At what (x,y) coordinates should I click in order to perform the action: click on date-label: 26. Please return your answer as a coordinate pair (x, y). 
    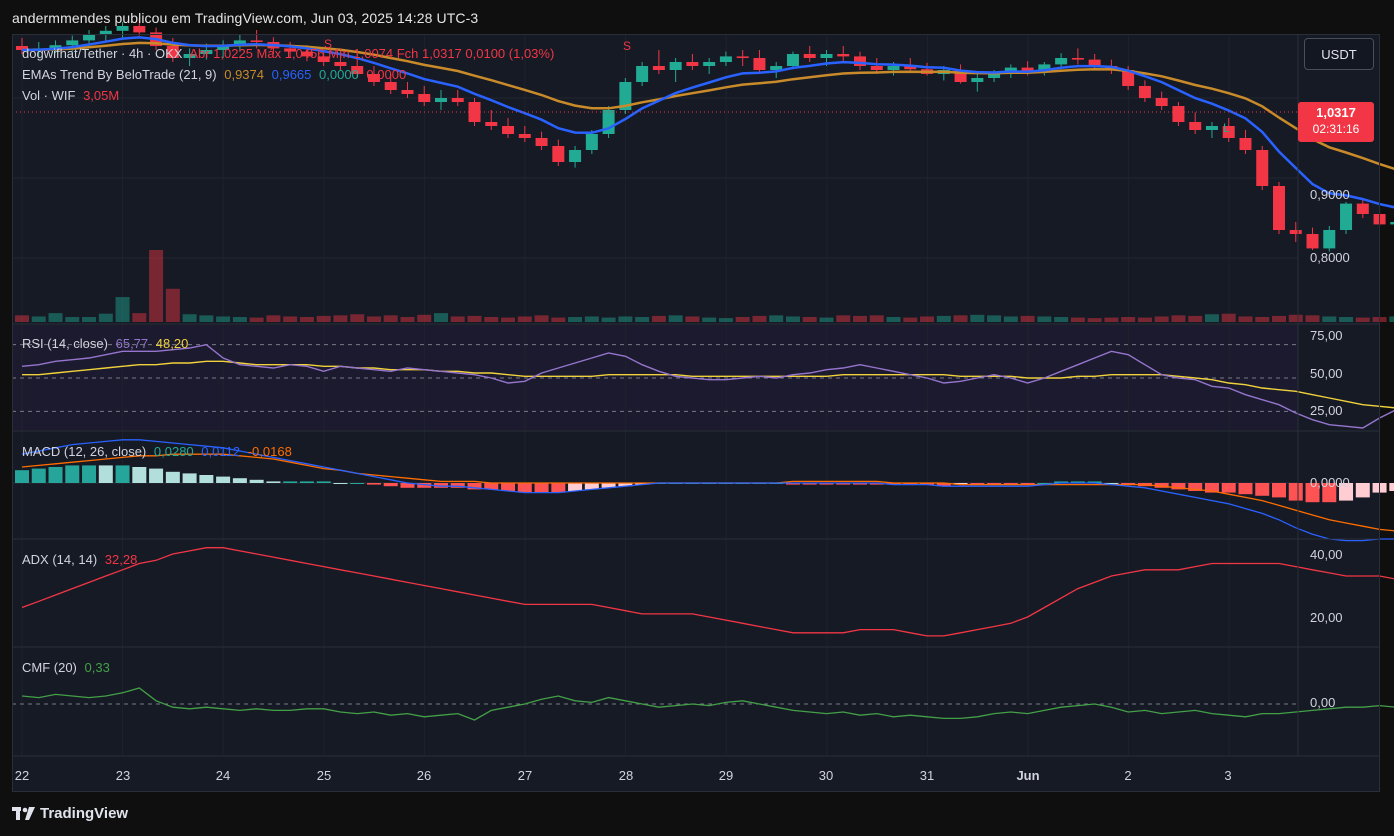
    Looking at the image, I should click on (424, 775).